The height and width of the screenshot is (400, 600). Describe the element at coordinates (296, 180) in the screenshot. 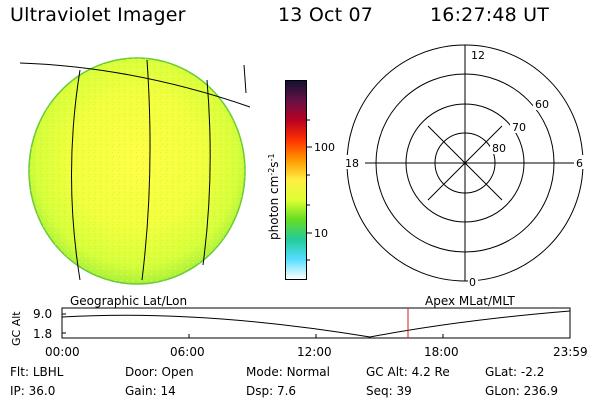

I see `colorbar` at that location.